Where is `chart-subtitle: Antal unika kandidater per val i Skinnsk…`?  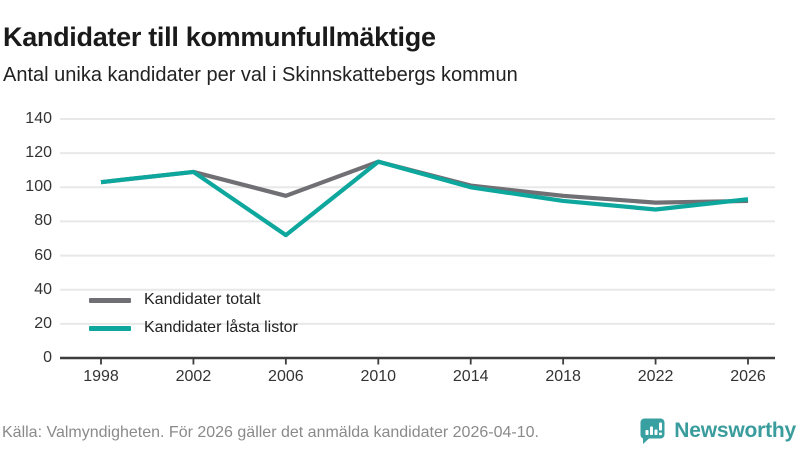
chart-subtitle: Antal unika kandidater per val i Skinnsk… is located at coordinates (260, 75).